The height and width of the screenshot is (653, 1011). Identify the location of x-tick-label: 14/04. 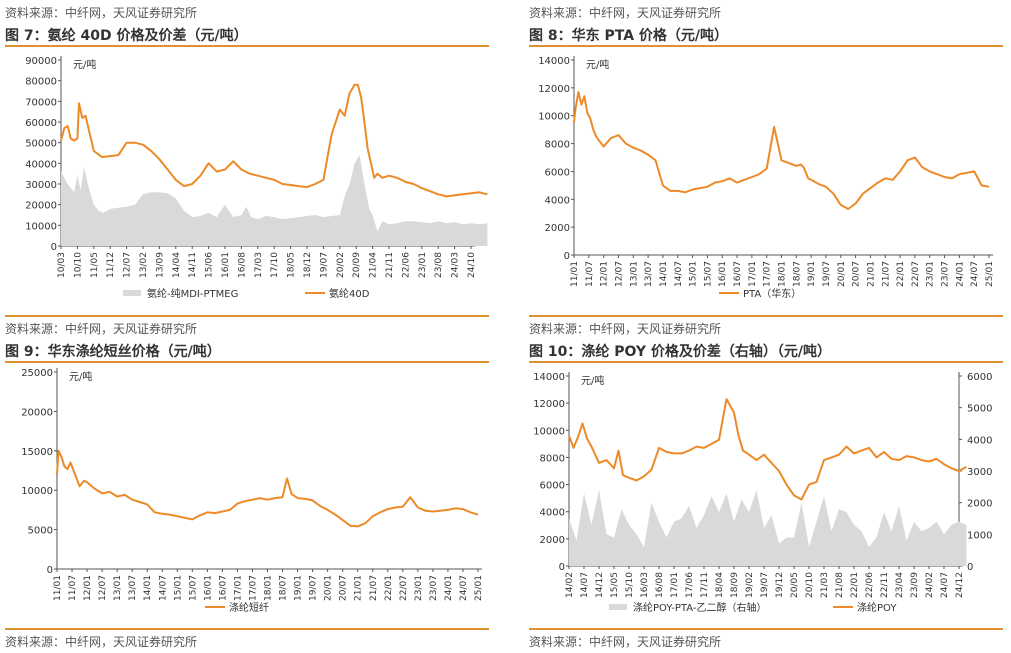
(177, 265).